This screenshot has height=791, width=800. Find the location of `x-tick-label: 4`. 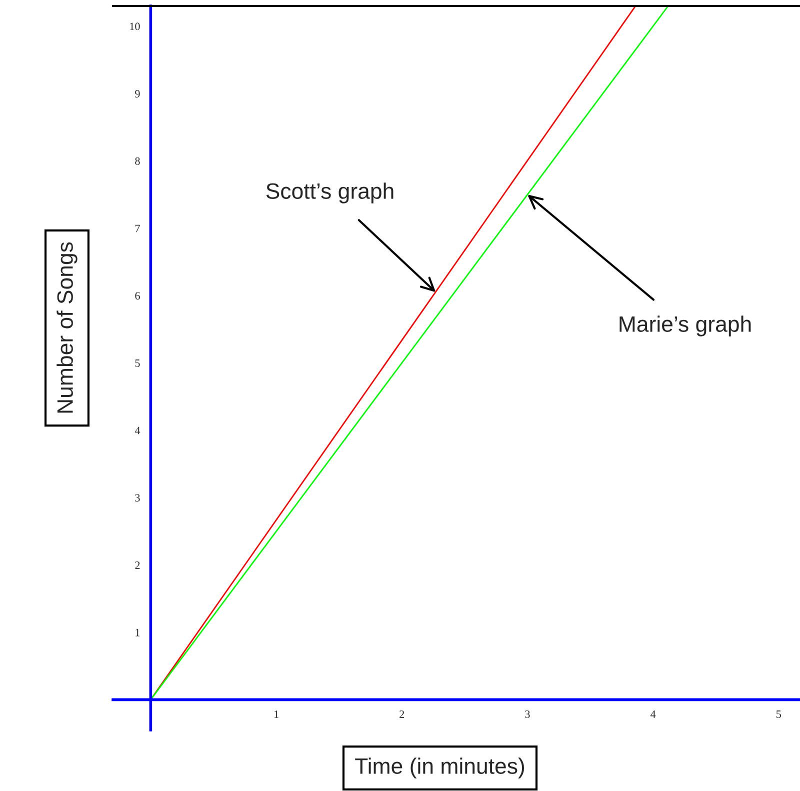

x-tick-label: 4 is located at coordinates (653, 714).